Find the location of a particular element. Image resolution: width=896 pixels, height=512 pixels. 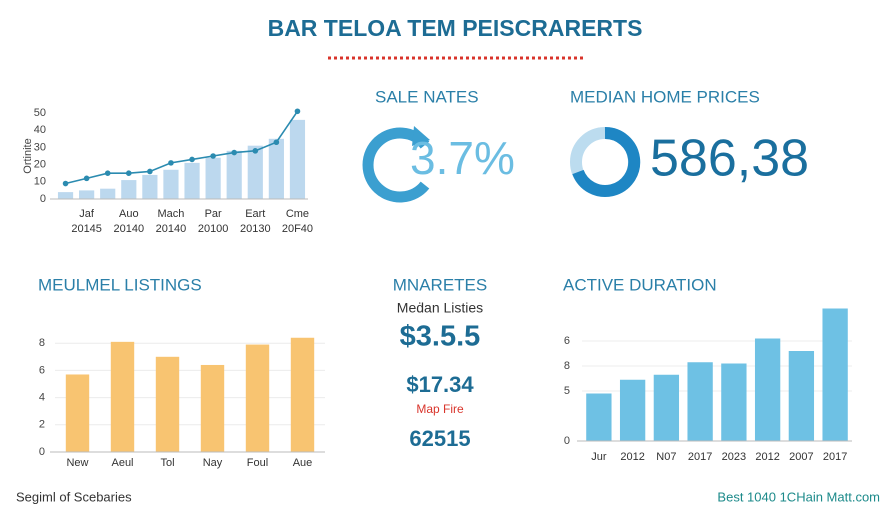

metric: 62515 is located at coordinates (439, 438).